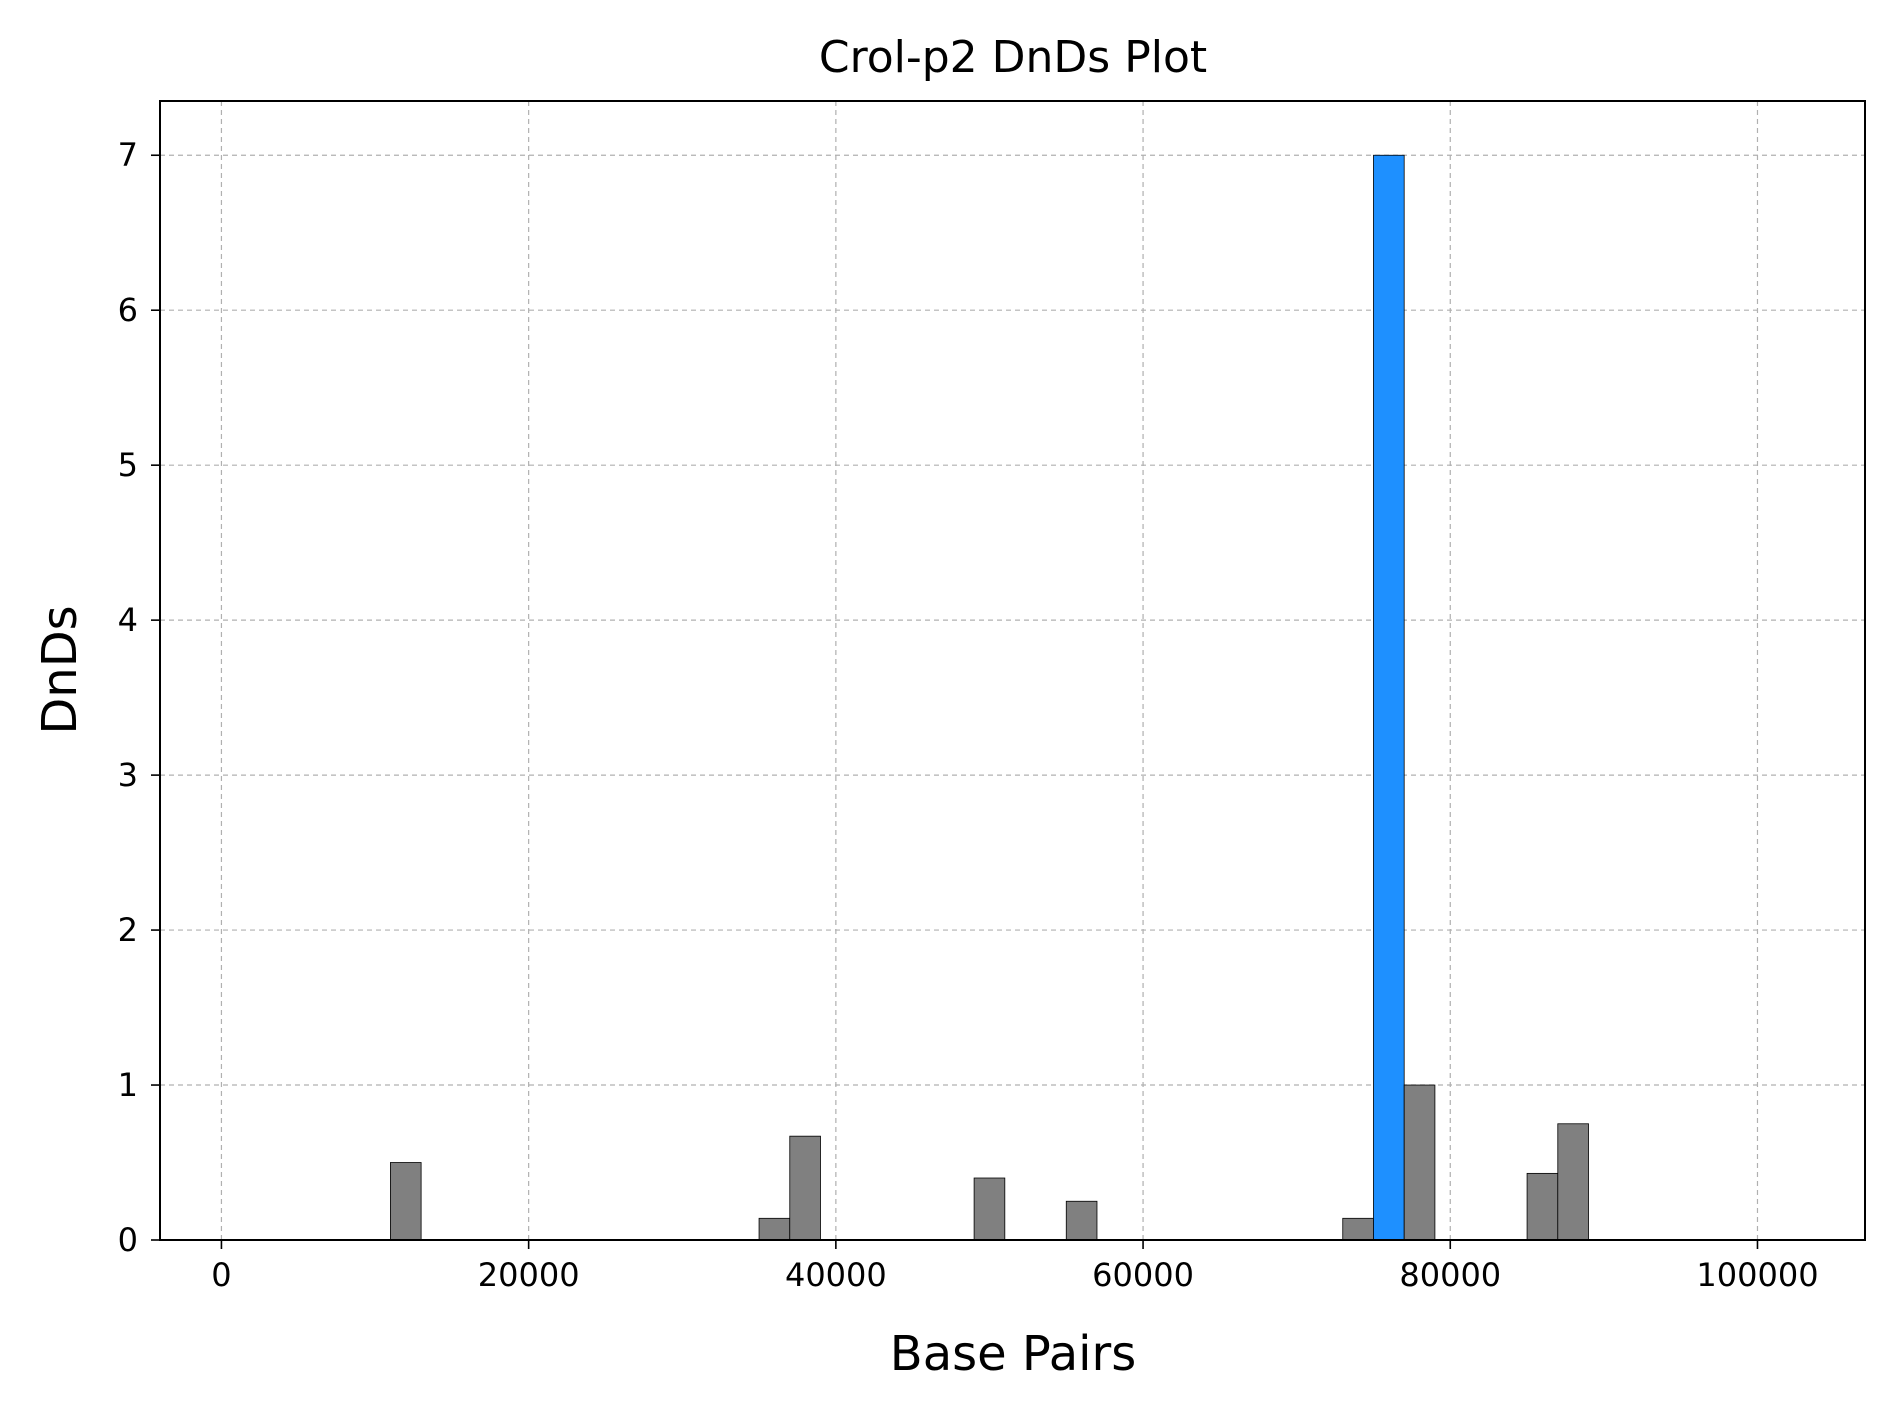 This screenshot has width=1890, height=1410. I want to click on x-axis-label: Base Pairs, so click(1013, 1354).